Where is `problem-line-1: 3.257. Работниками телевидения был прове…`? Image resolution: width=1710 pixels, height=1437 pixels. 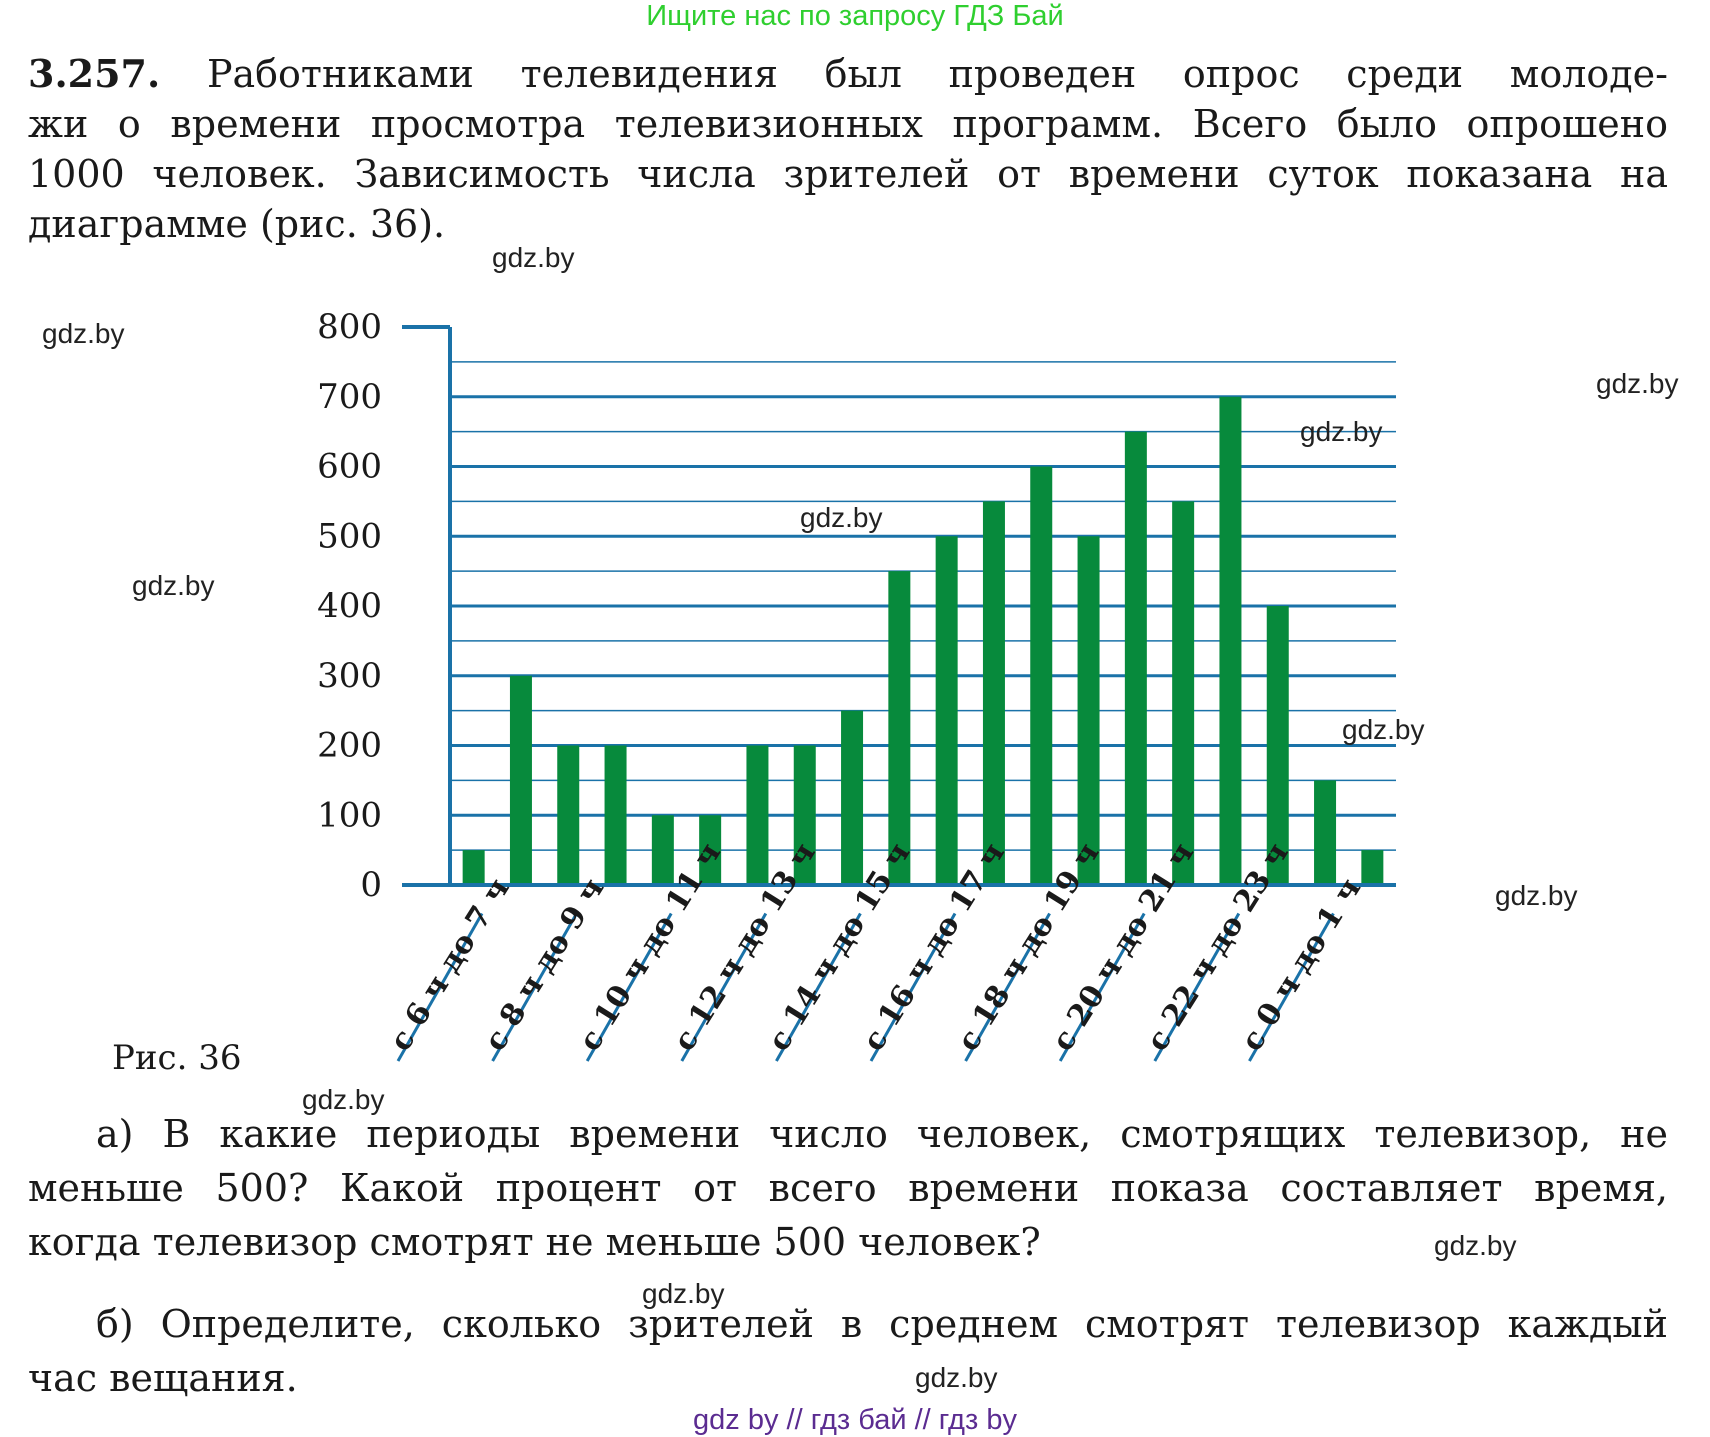 problem-line-1: 3.257. Работниками телевидения был прове… is located at coordinates (848, 73).